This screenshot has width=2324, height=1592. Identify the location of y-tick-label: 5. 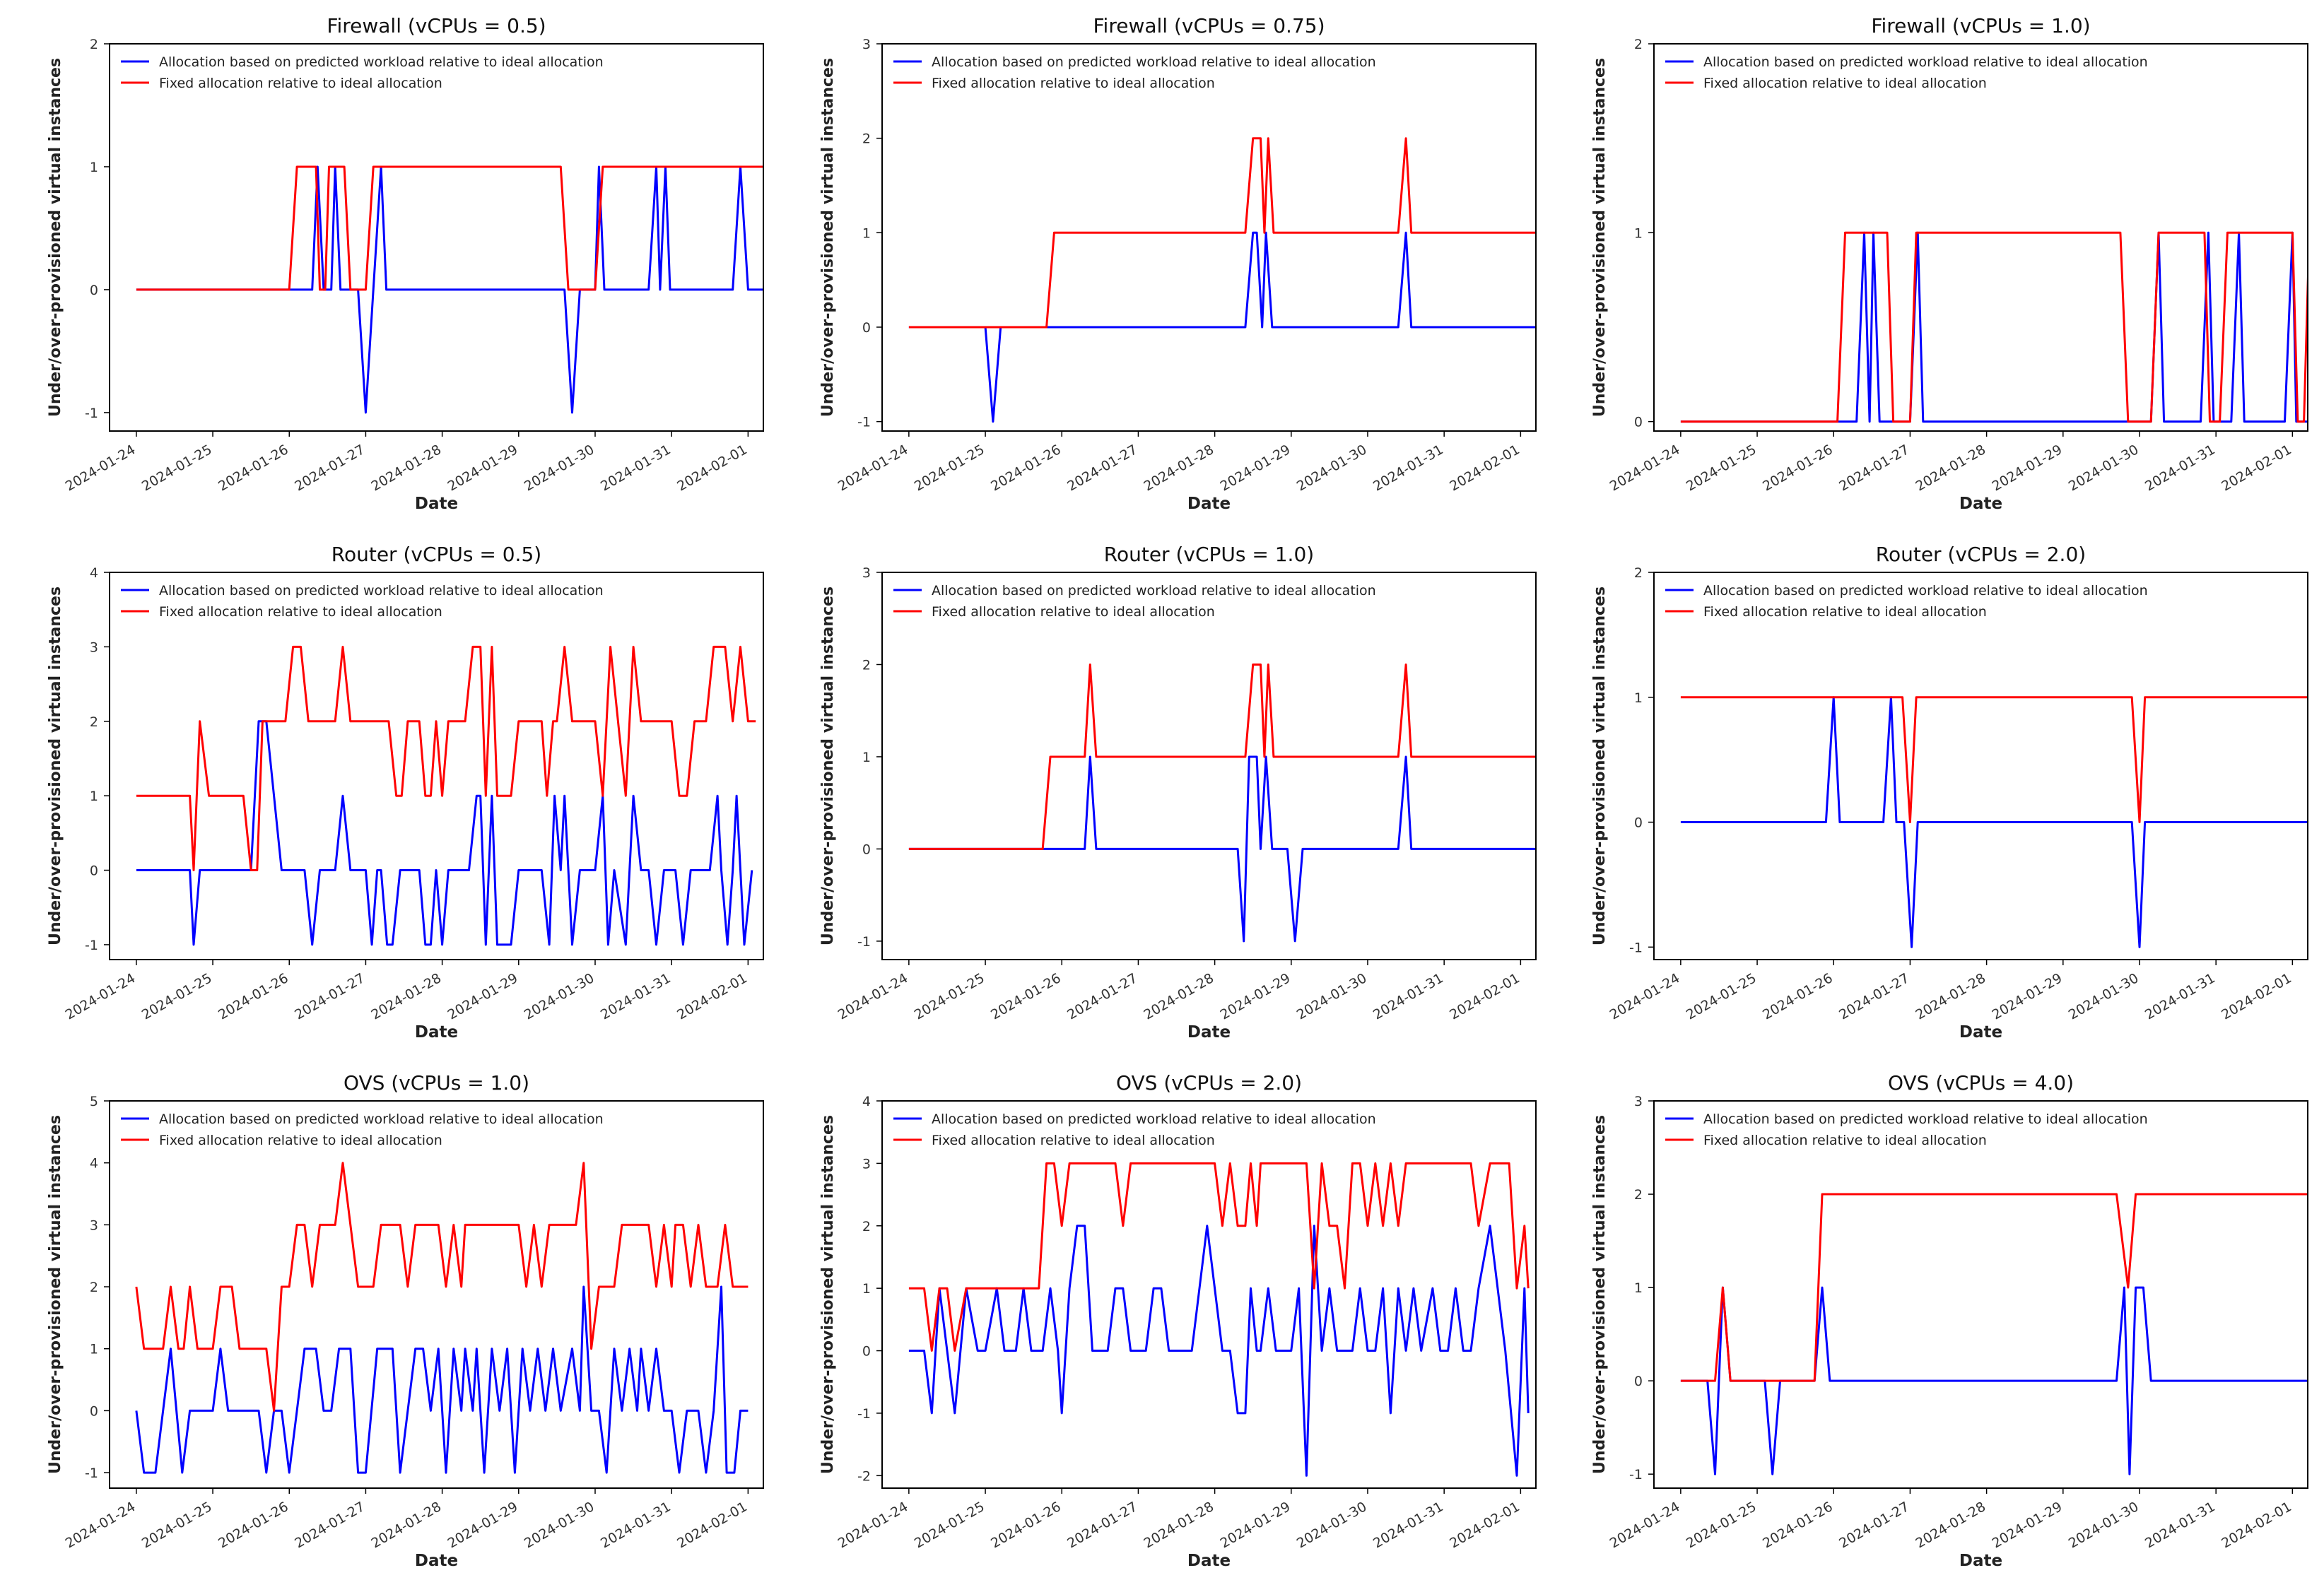
(94, 1101).